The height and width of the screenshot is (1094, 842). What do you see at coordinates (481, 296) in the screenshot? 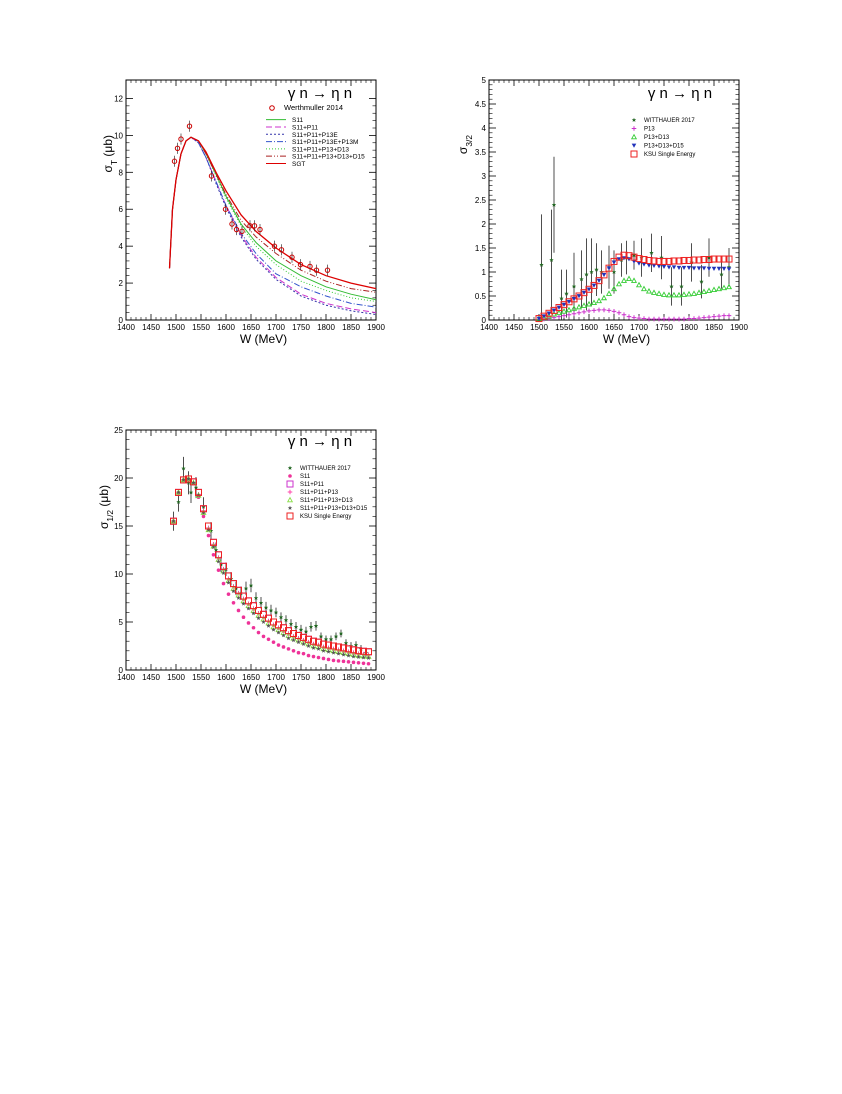
I see `y-tick-label: 0.5` at bounding box center [481, 296].